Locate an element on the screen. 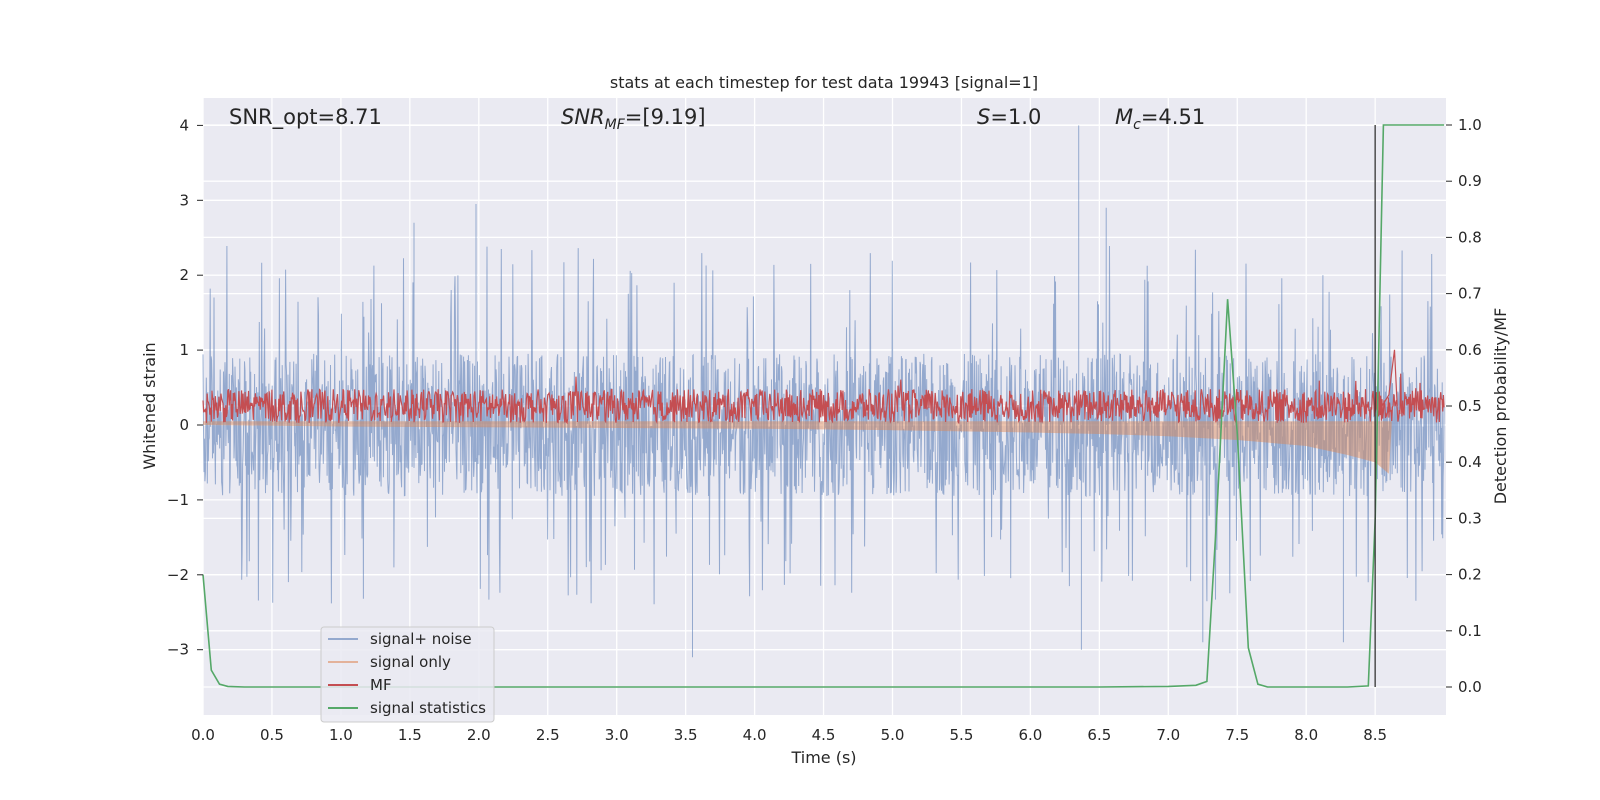  x-tick-label: 6.0 is located at coordinates (1030, 735).